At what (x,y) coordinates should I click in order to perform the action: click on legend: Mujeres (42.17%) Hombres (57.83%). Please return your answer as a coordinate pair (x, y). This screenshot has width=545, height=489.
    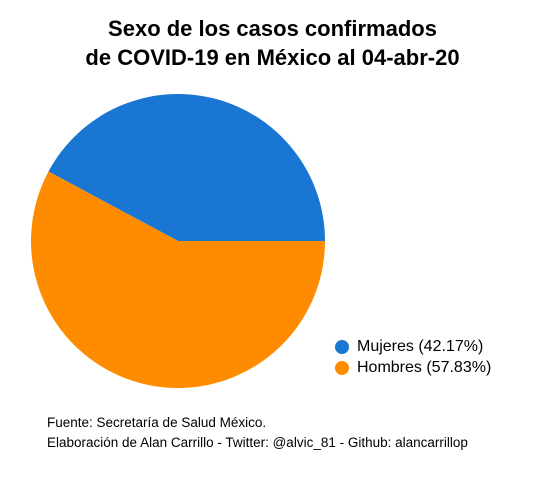
    Looking at the image, I should click on (413, 358).